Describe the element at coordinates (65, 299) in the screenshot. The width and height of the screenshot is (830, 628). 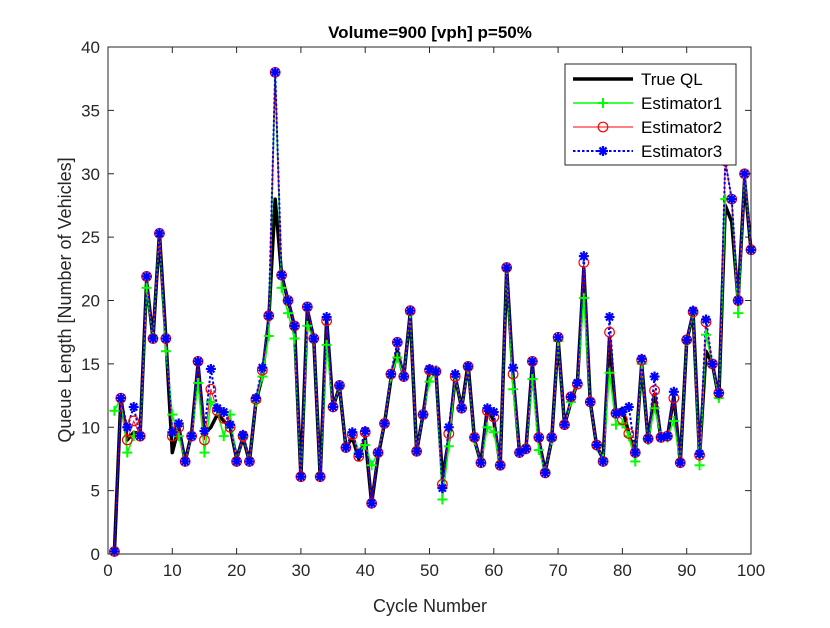
I see `y-axis-label: Queue Length [Number of Vehicles]` at that location.